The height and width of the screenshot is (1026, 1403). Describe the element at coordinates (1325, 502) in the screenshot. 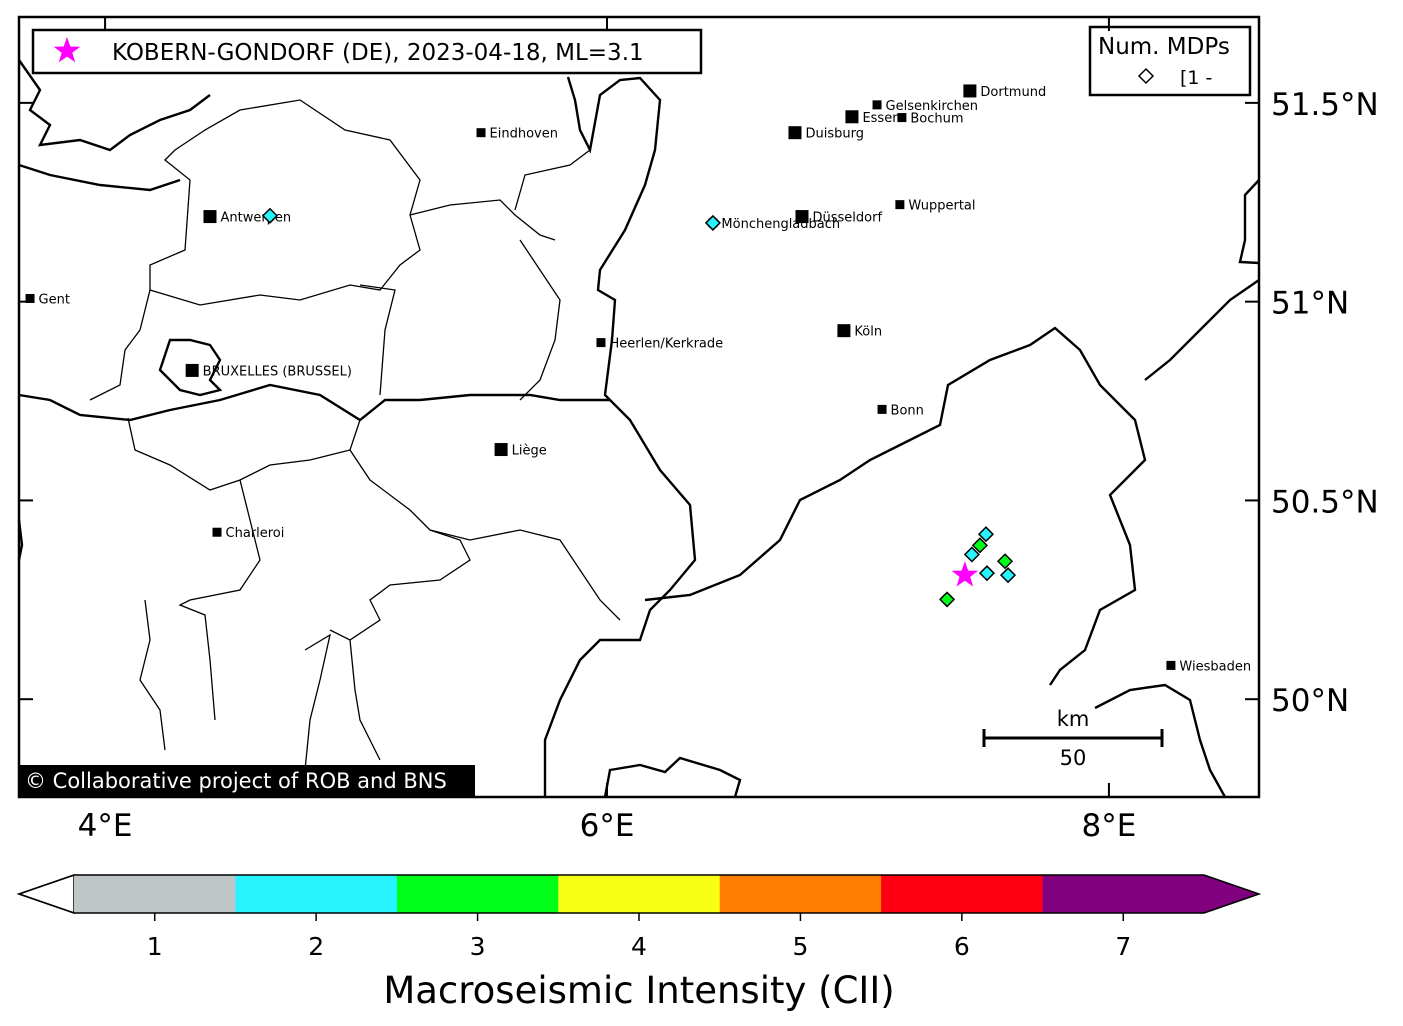

I see `lat-tick-label: 50.5°N` at that location.